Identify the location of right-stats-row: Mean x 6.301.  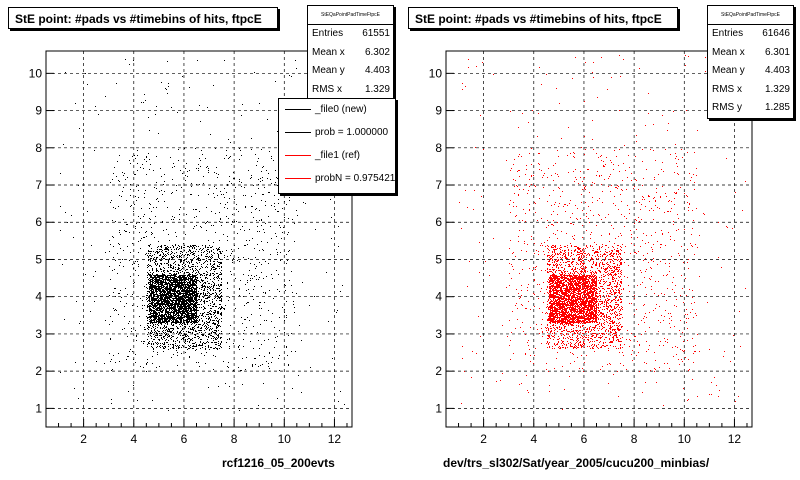
(750, 53).